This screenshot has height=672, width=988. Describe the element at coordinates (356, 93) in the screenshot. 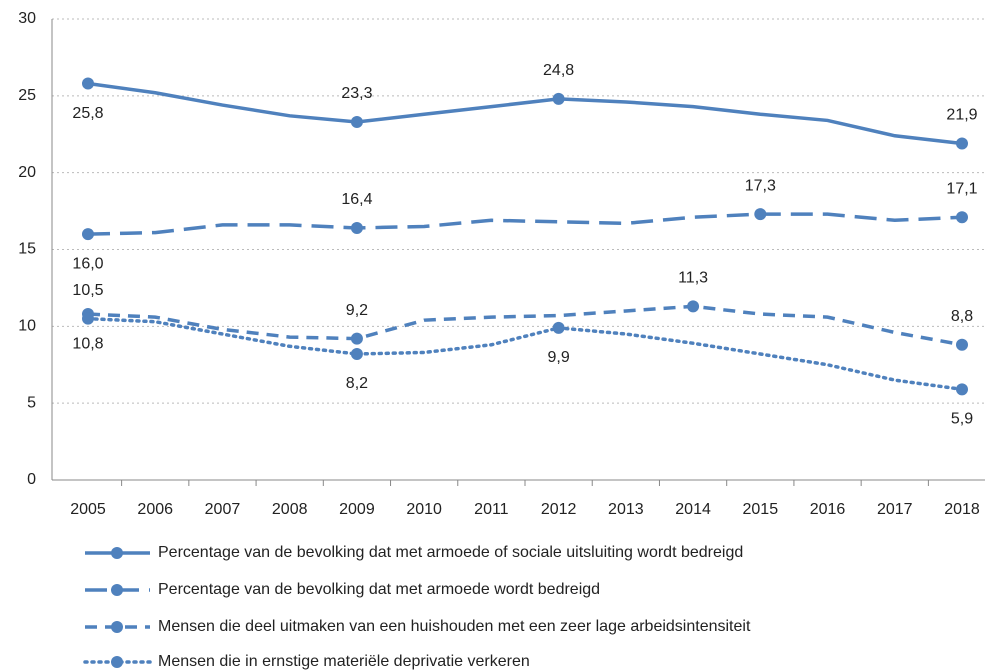

I see `data-label: 23,3` at that location.